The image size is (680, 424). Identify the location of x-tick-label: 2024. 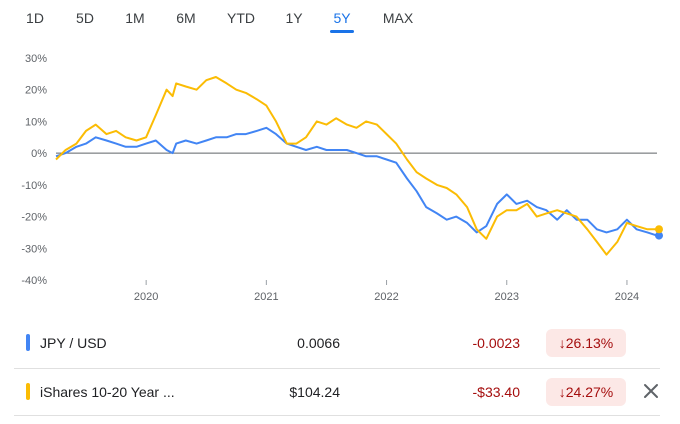
(627, 297).